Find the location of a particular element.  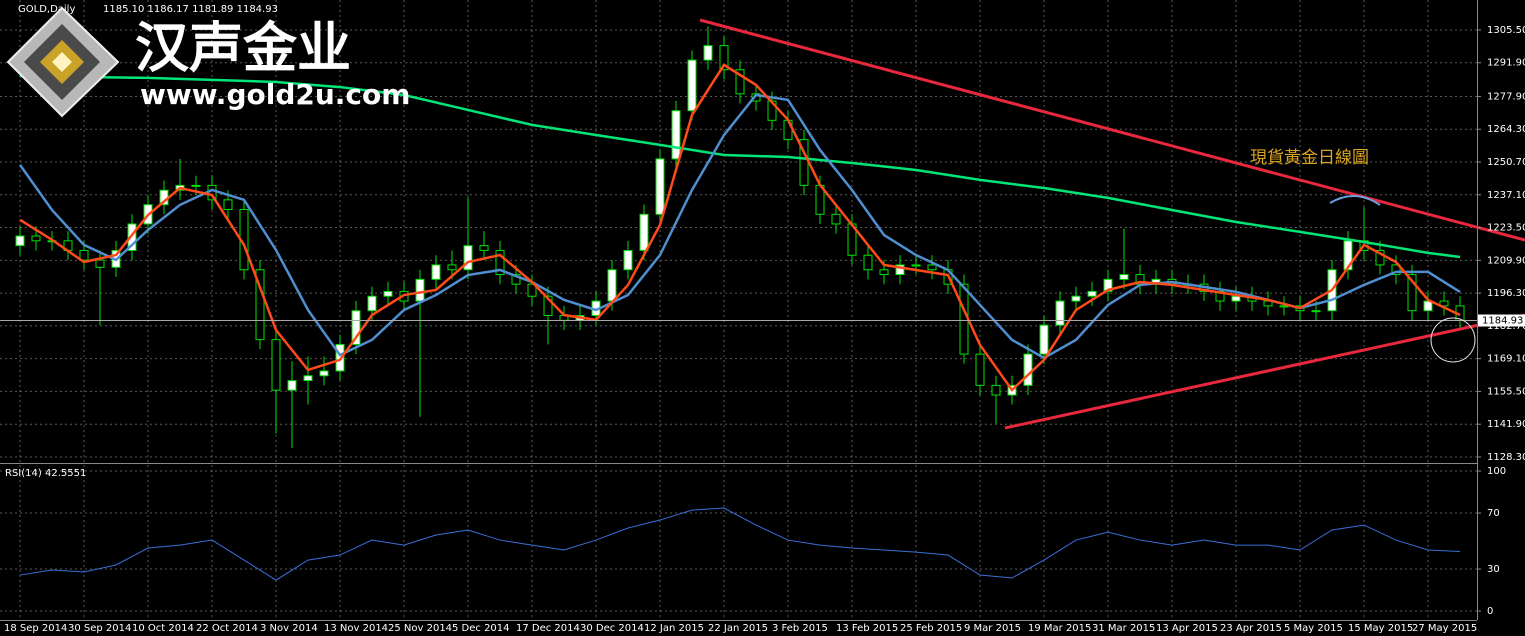

x-tick-label: 17 Dec 2014 is located at coordinates (548, 628).